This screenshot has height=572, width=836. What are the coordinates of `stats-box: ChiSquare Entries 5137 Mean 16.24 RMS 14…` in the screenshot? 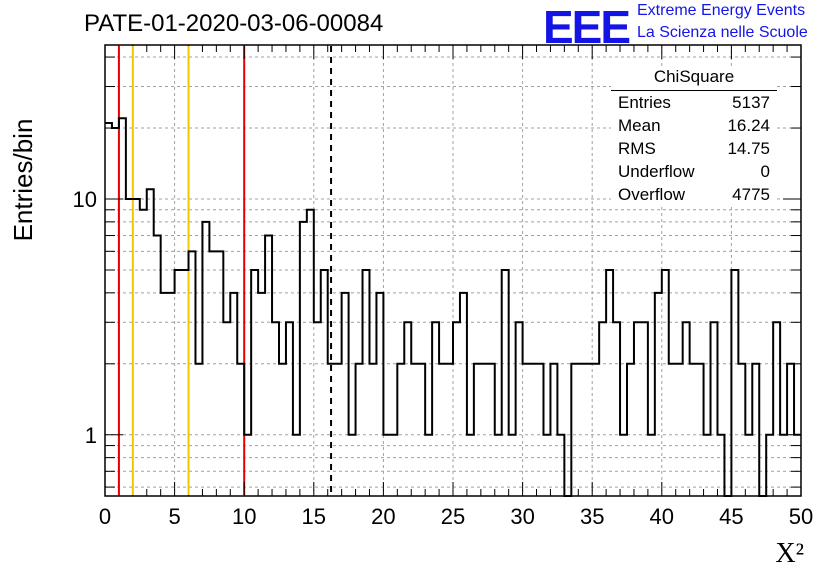 It's located at (694, 136).